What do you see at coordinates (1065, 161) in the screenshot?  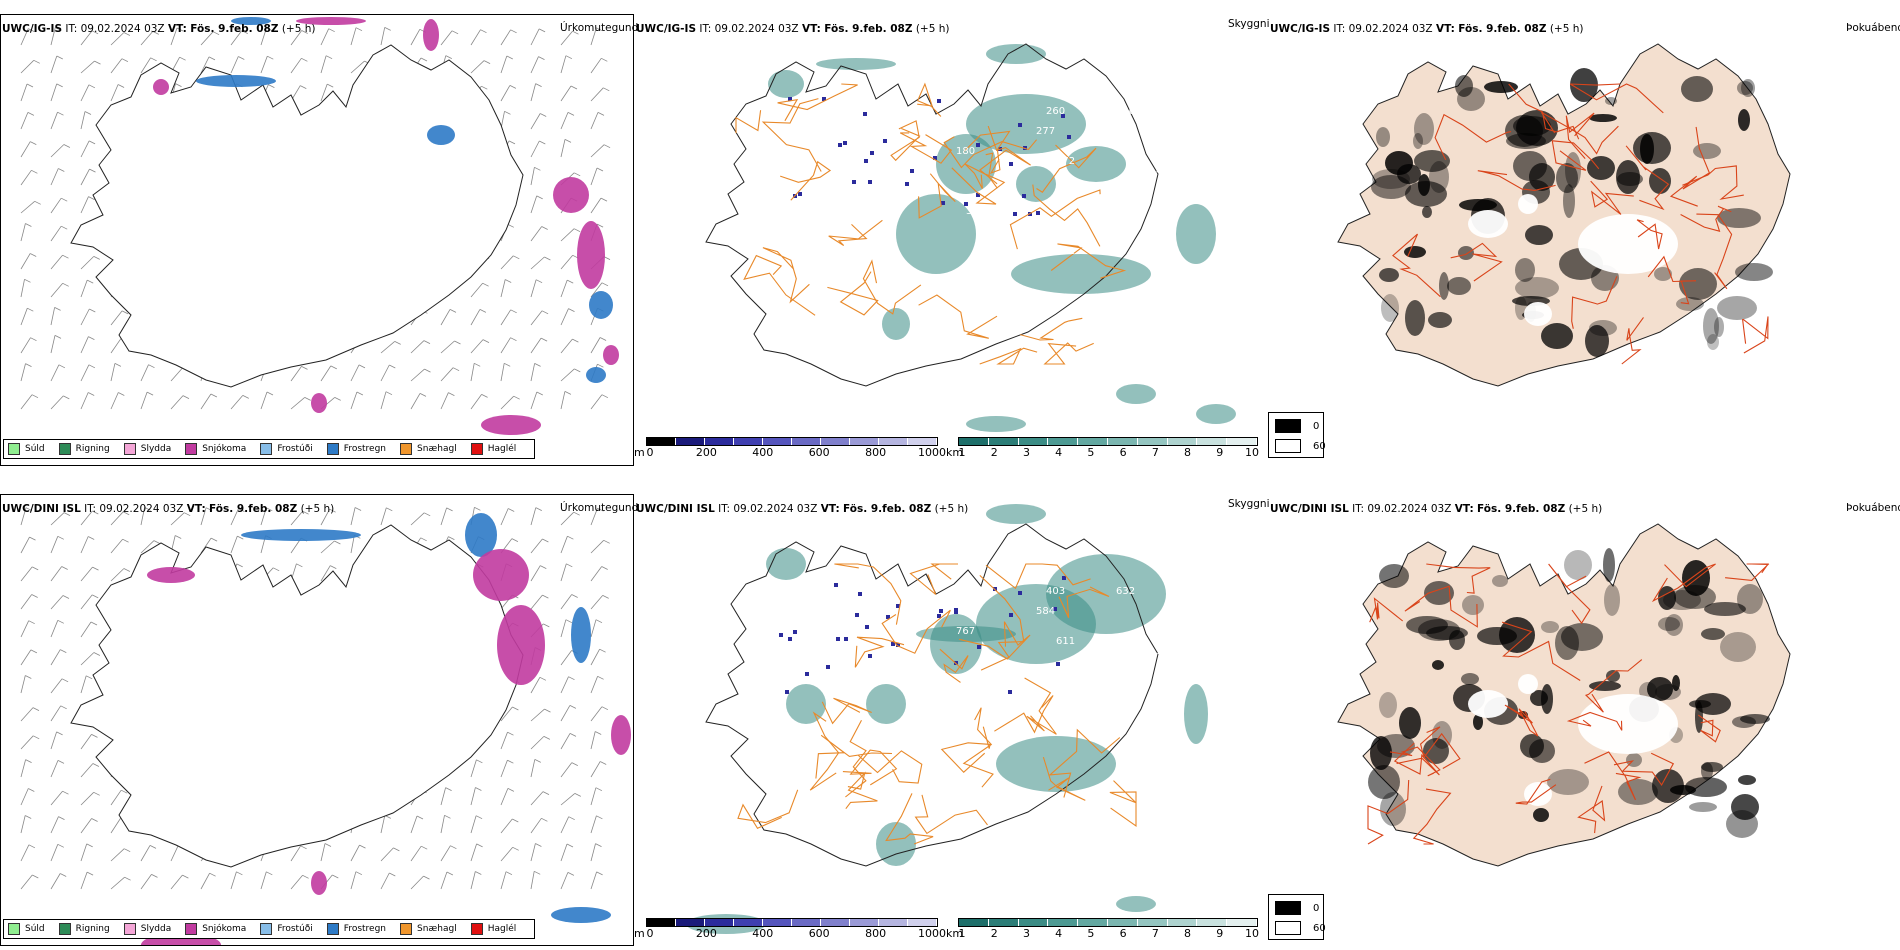 I see `cloud-base-label: 272` at bounding box center [1065, 161].